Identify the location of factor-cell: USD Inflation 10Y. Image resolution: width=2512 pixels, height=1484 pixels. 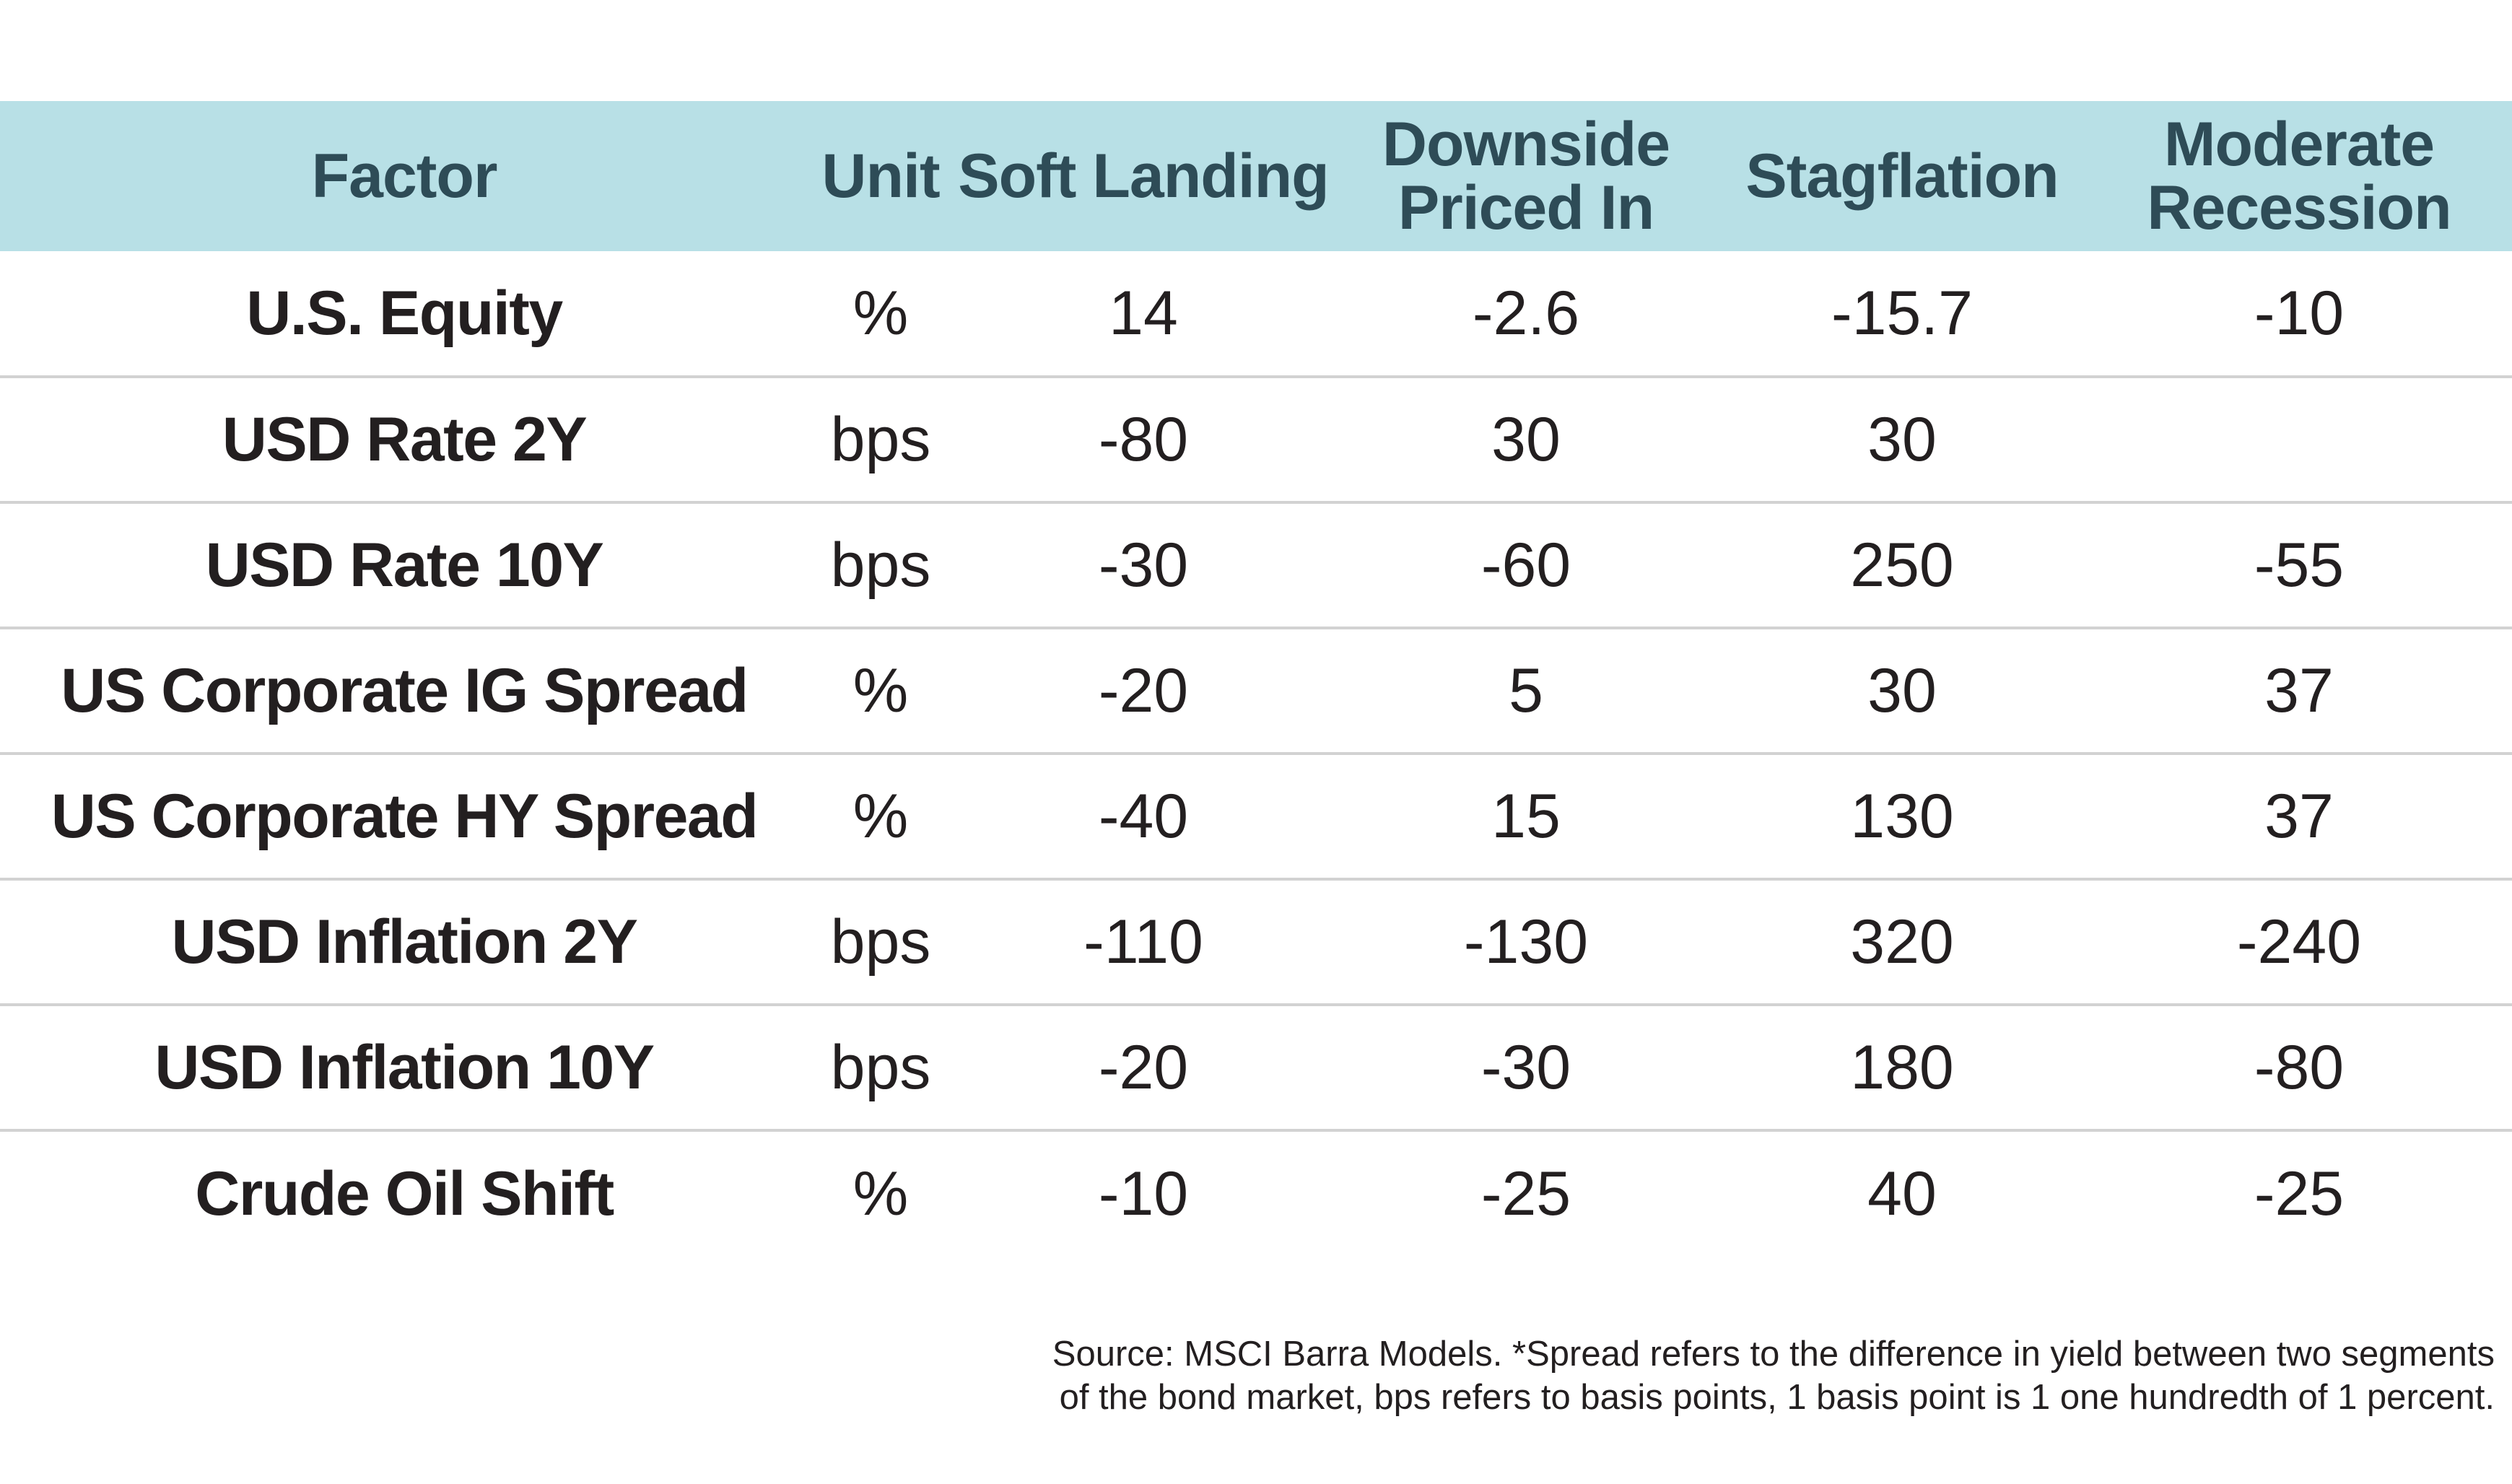
(404, 1067).